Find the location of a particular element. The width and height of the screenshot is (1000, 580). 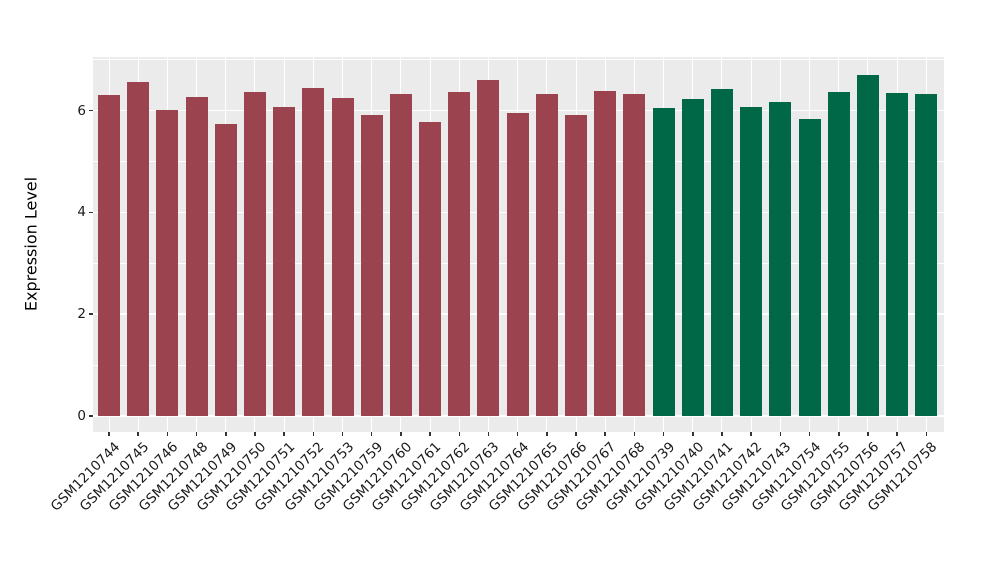

bar-GSM1210762 is located at coordinates (459, 253).